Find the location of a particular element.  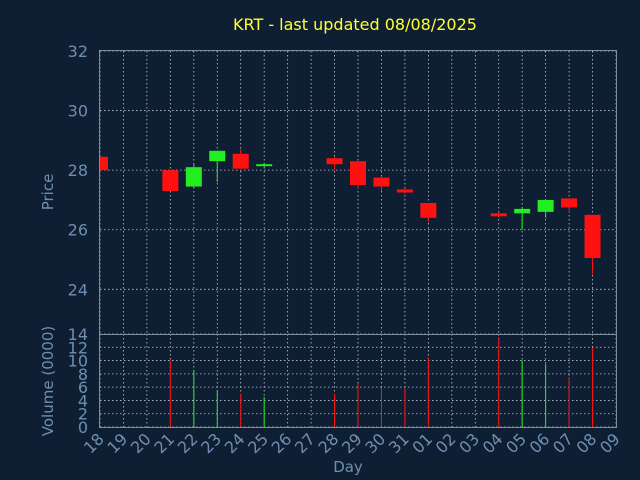

volume-tick-label: 2 is located at coordinates (83, 414).